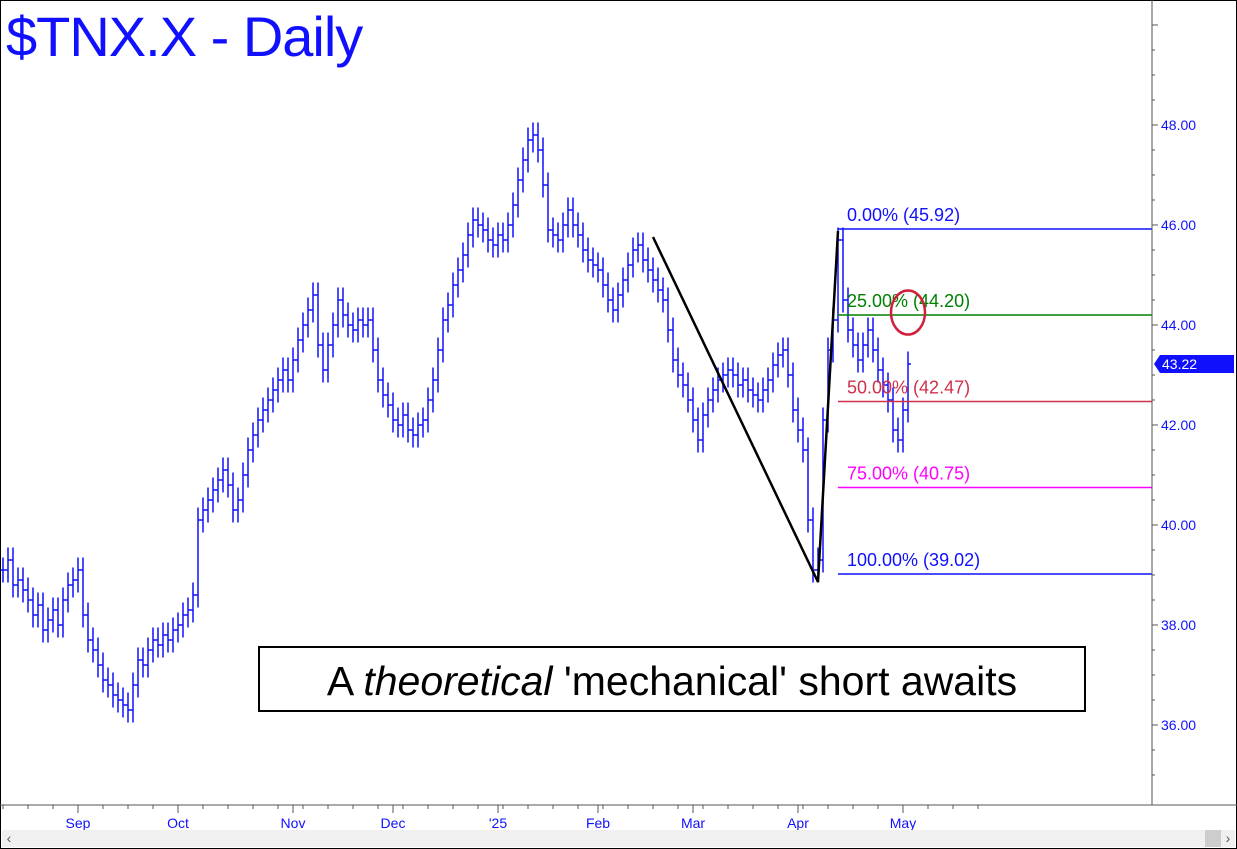 Image resolution: width=1237 pixels, height=849 pixels. Describe the element at coordinates (1178, 725) in the screenshot. I see `y-tick-label: 36.00` at that location.